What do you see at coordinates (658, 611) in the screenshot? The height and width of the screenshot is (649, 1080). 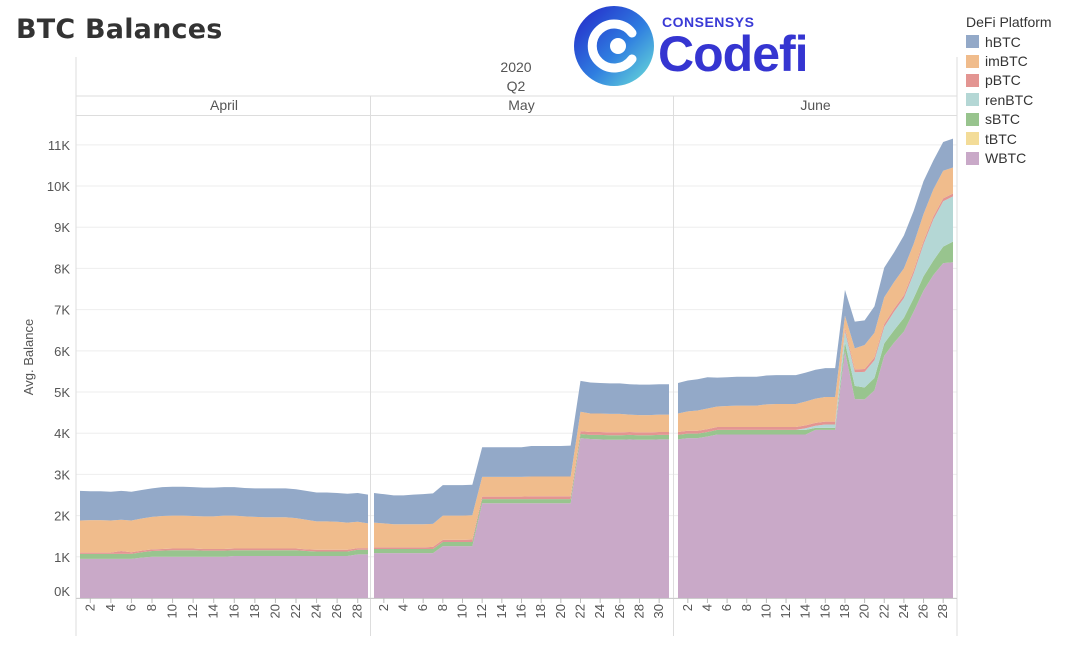 I see `x-tick-label: 30` at bounding box center [658, 611].